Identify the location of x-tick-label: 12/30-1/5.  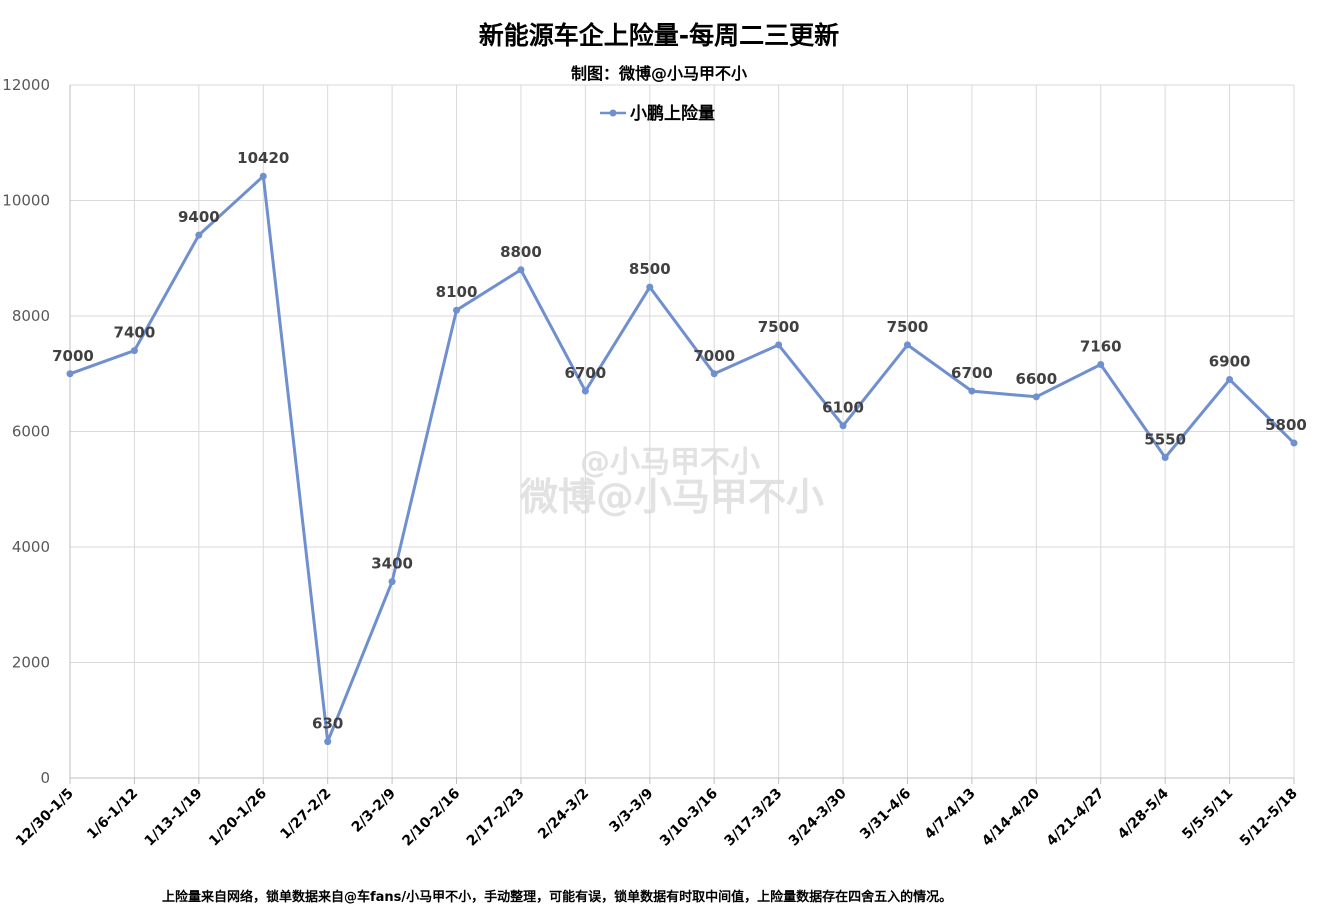
(45, 818).